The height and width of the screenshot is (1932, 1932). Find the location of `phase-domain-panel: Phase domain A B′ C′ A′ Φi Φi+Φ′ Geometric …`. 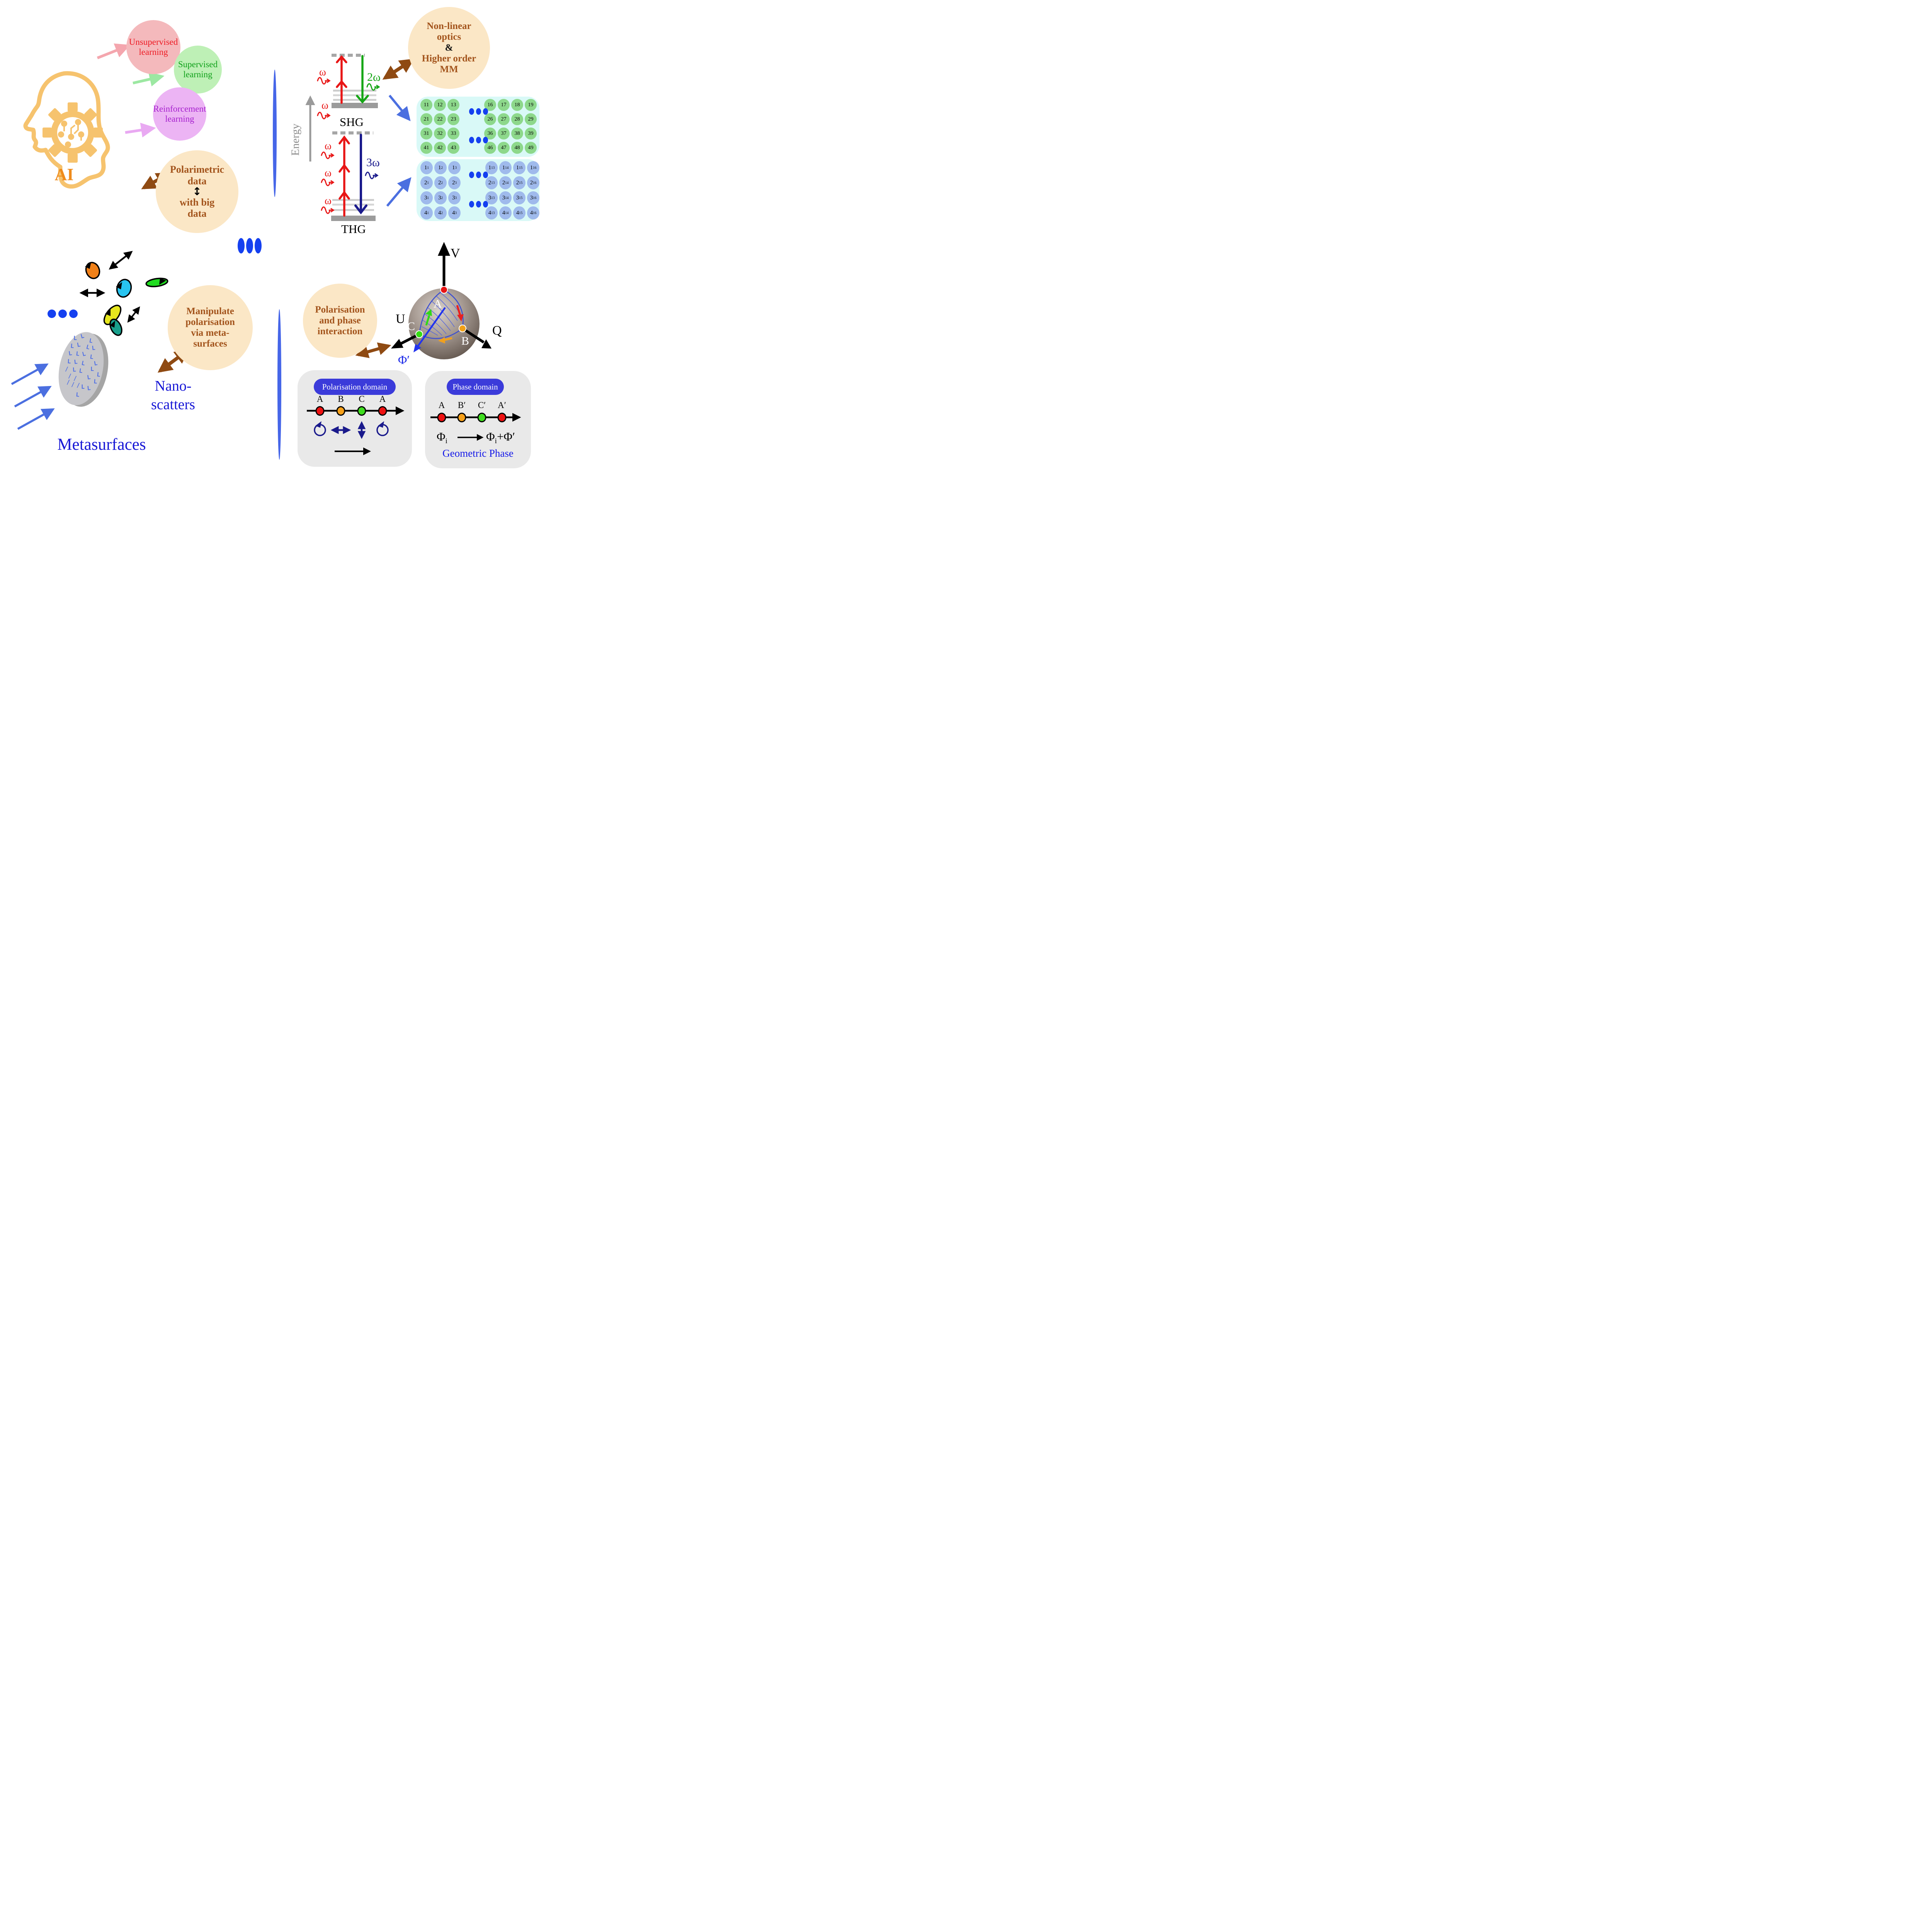

phase-domain-panel: Phase domain A B′ C′ A′ Φi Φi+Φ′ Geometric … is located at coordinates (478, 420).